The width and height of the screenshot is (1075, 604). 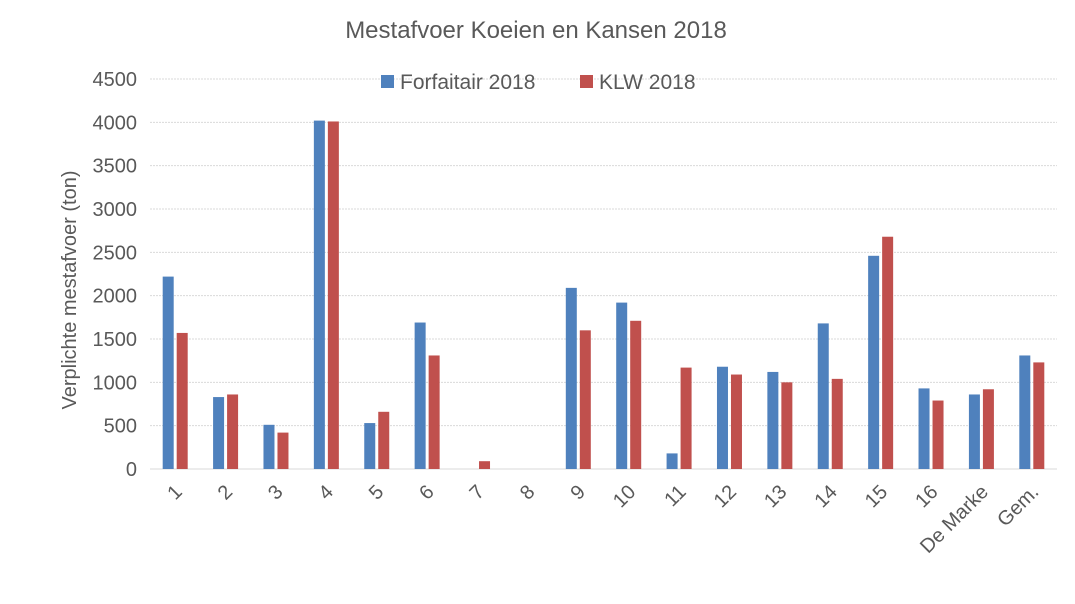 What do you see at coordinates (536, 30) in the screenshot?
I see `chart-title: Mestafvoer Koeien en Kansen 2018` at bounding box center [536, 30].